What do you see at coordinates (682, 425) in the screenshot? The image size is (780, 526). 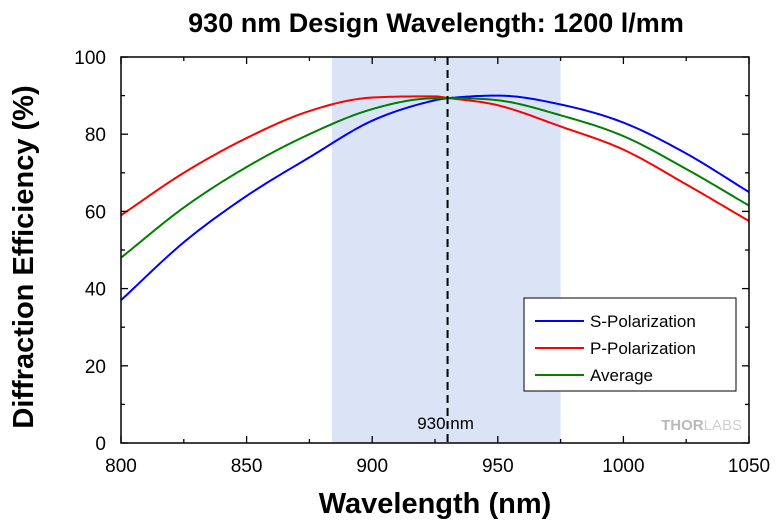 I see `watermark-part1: THOR` at bounding box center [682, 425].